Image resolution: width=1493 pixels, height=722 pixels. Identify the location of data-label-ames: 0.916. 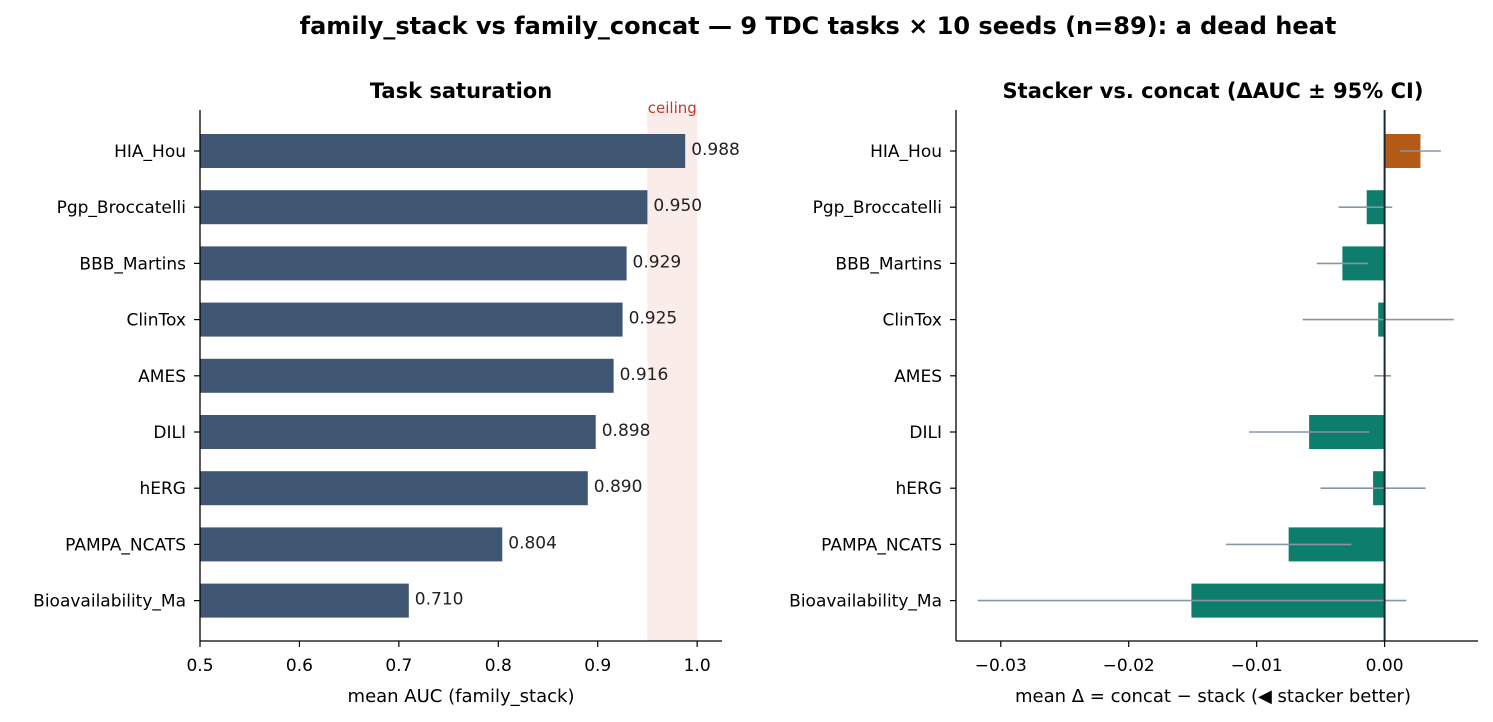
(644, 375).